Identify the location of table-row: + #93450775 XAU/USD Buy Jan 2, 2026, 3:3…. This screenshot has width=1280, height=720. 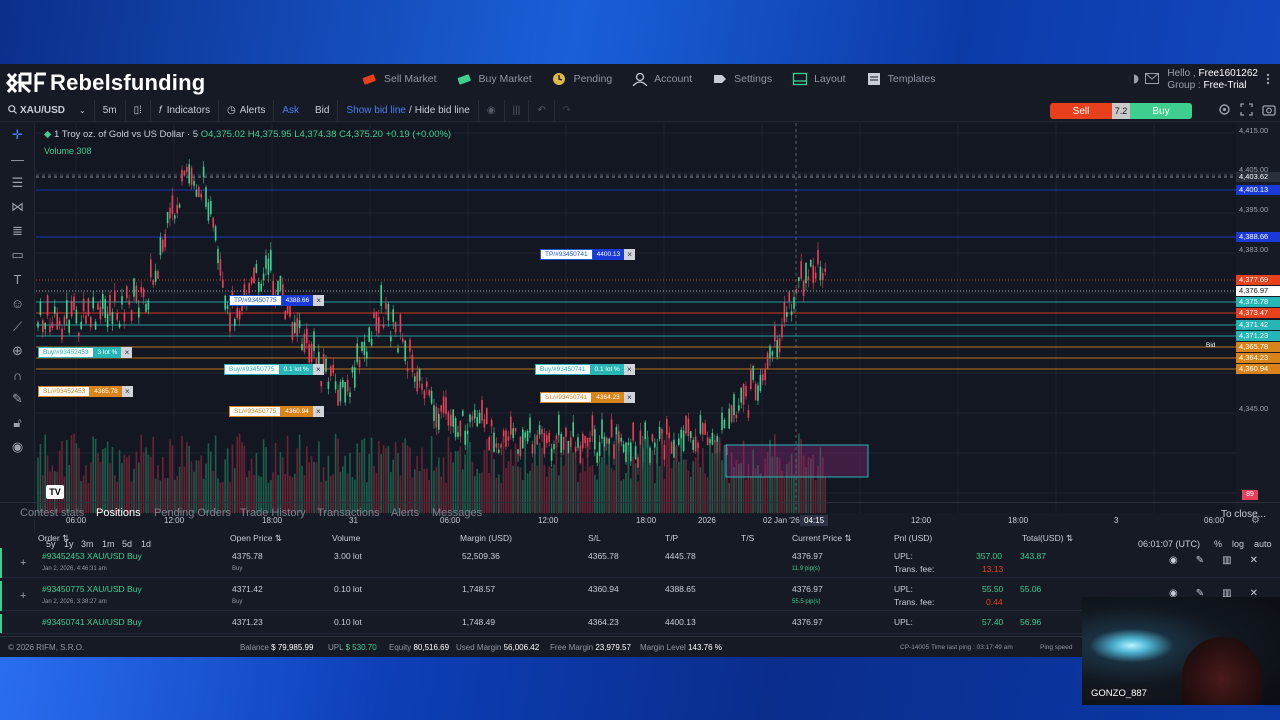
(640, 596).